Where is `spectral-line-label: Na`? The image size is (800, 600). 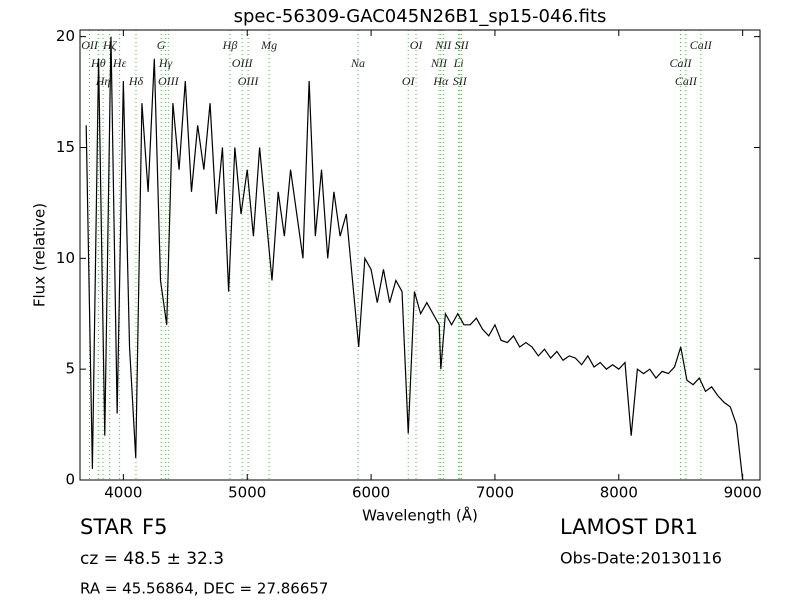
spectral-line-label: Na is located at coordinates (357, 63).